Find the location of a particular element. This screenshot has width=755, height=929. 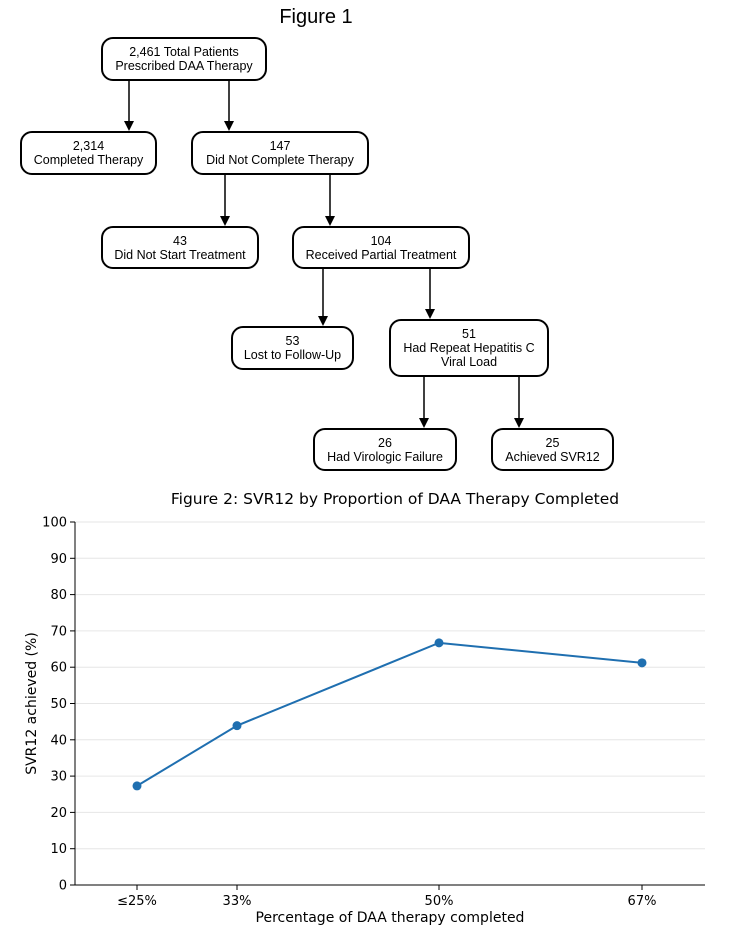

flow-node-text: Lost to Follow-Up is located at coordinates (292, 355).